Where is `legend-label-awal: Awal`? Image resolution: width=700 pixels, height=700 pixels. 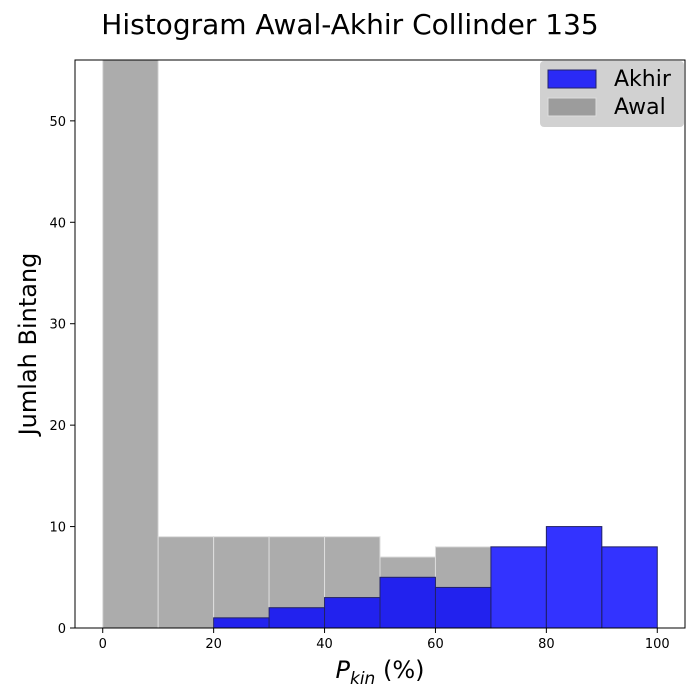
legend-label-awal: Awal is located at coordinates (640, 107).